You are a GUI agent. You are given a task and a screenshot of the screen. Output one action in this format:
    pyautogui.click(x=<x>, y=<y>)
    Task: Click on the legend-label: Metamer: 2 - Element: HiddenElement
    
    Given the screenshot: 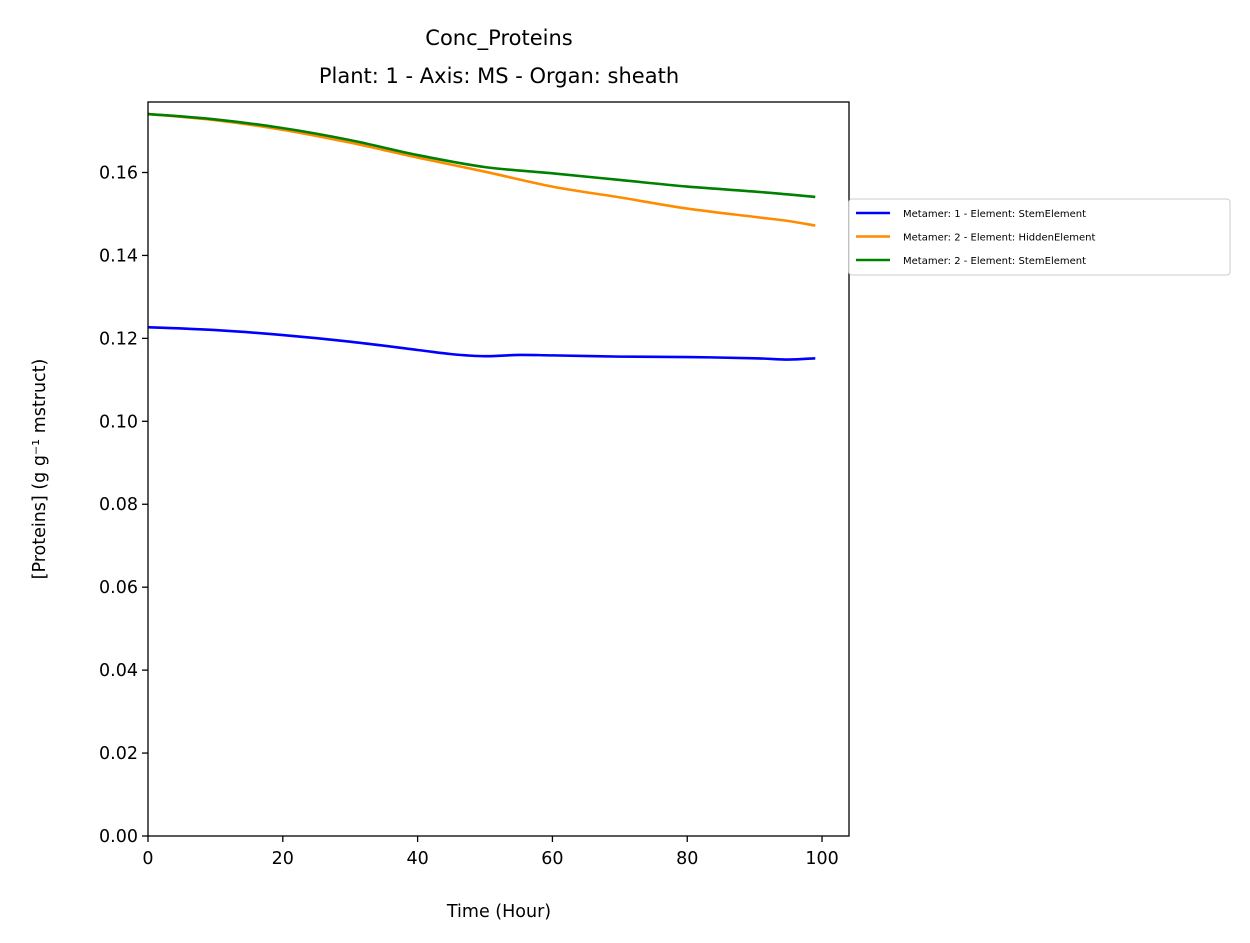 What is the action you would take?
    pyautogui.click(x=999, y=238)
    